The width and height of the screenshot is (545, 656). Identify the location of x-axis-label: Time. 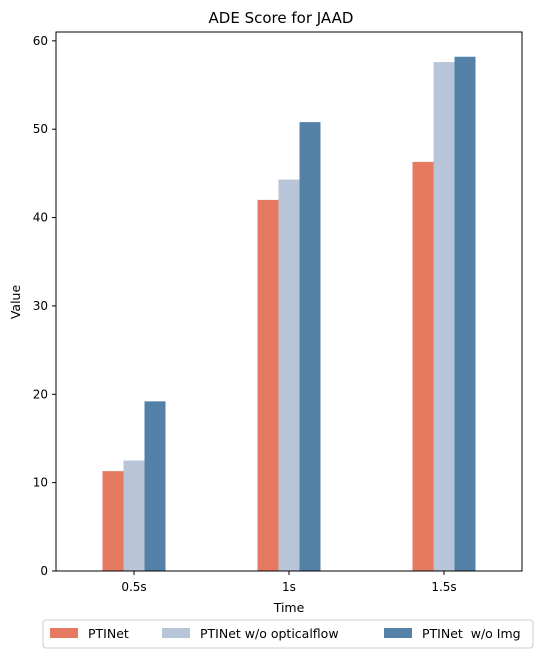
(289, 607).